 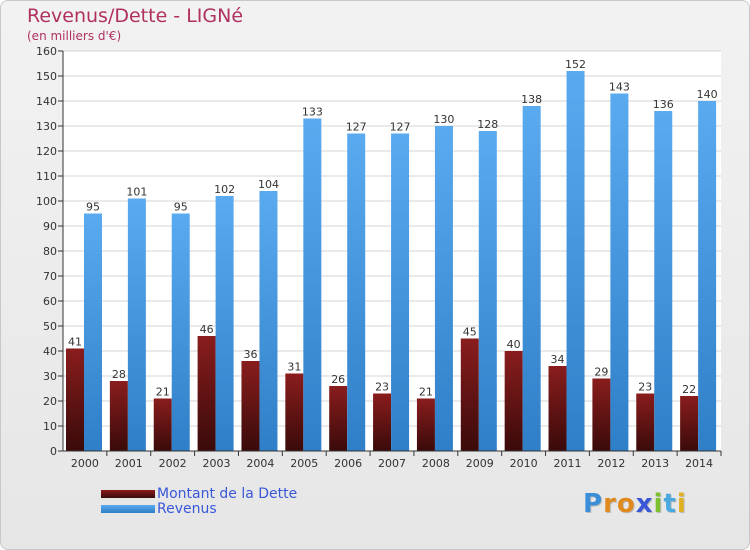 What do you see at coordinates (268, 184) in the screenshot?
I see `data-label-revenus: 104` at bounding box center [268, 184].